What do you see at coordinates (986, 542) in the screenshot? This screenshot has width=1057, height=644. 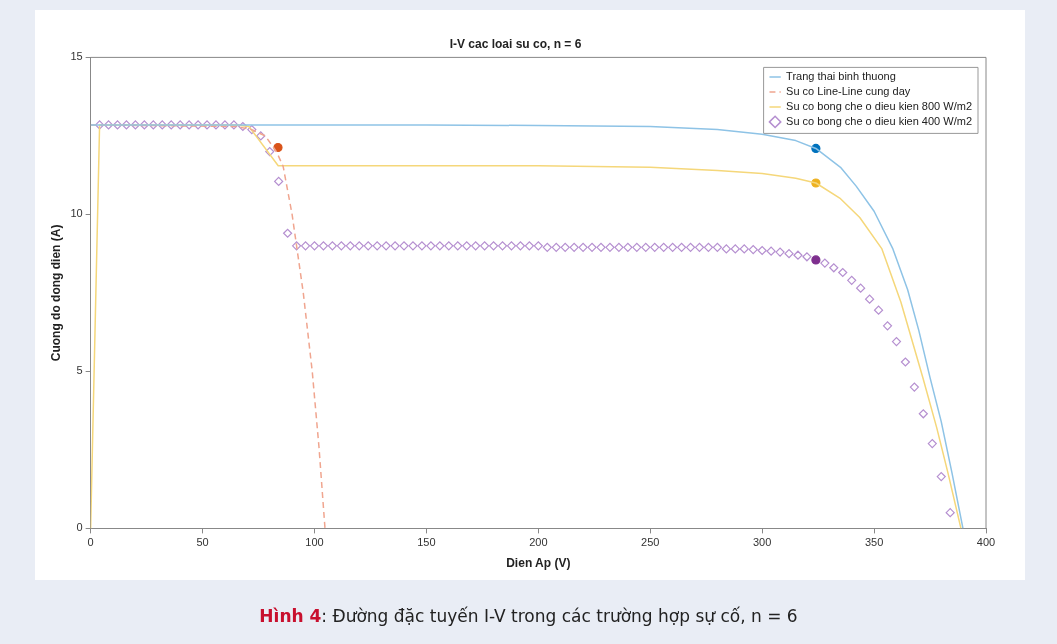 I see `x-tick-label: 400` at bounding box center [986, 542].